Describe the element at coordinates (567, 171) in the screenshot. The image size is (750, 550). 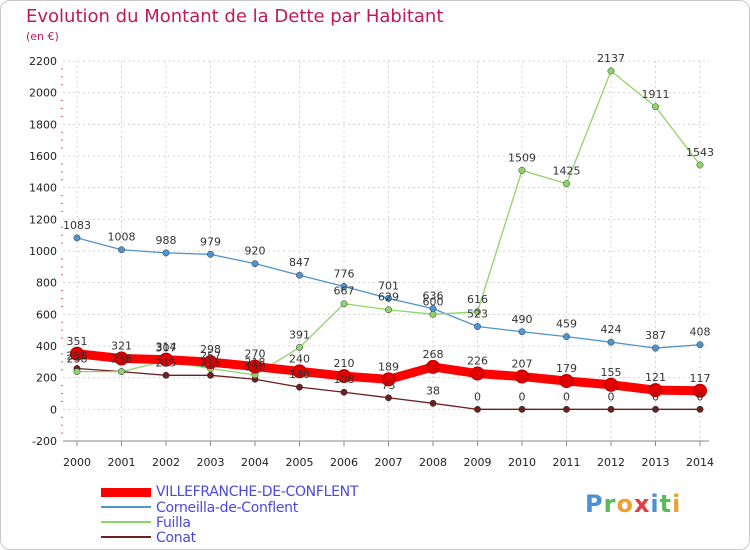
I see `data-label: 1425` at that location.